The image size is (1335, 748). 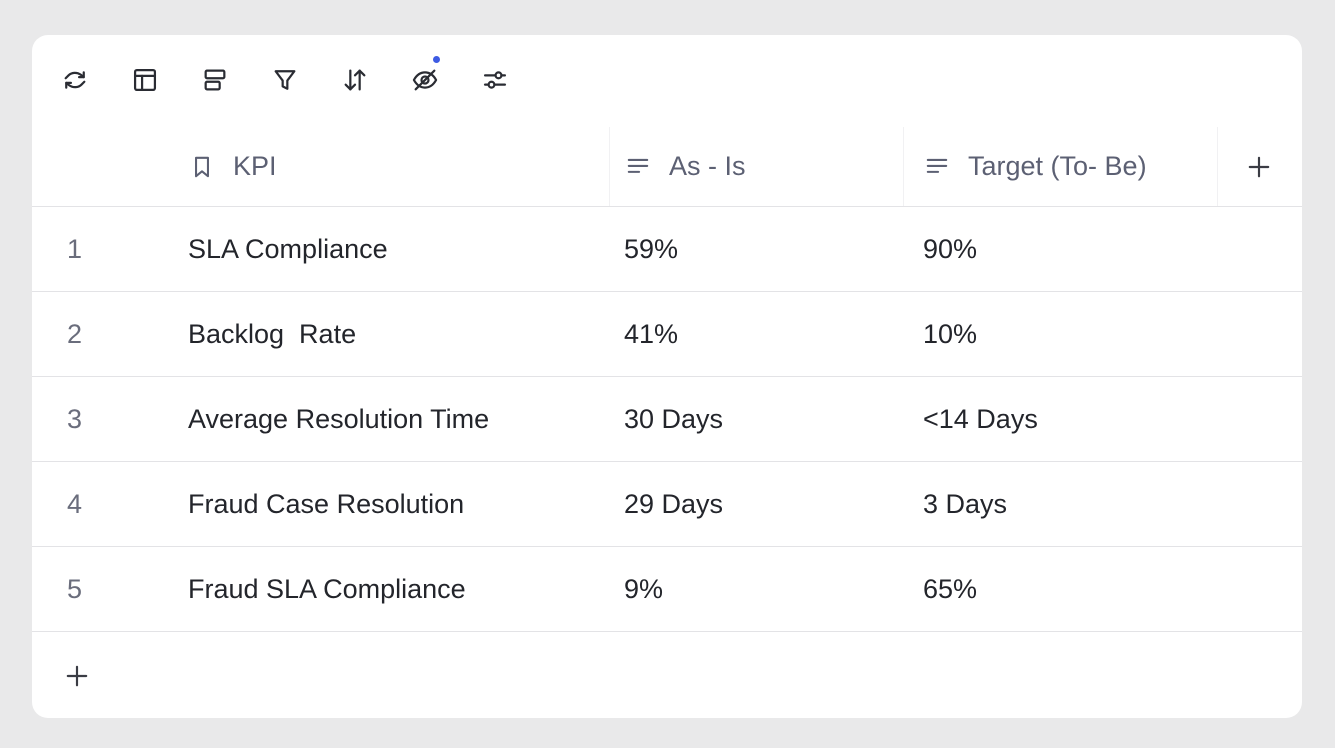 What do you see at coordinates (255, 166) in the screenshot?
I see `column-header-label: KPI` at bounding box center [255, 166].